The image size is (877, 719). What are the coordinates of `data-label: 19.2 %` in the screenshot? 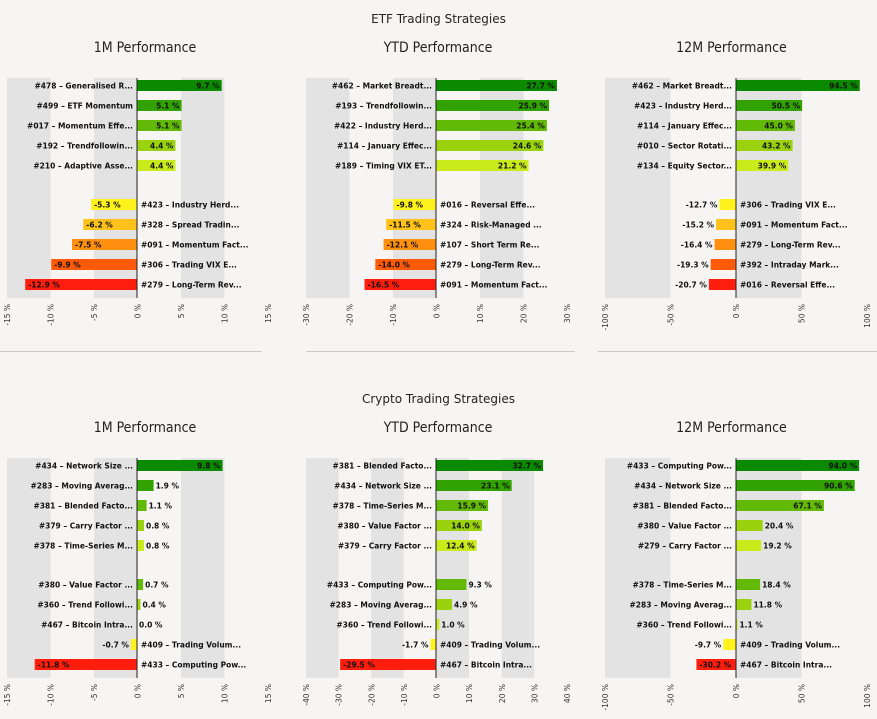 It's located at (777, 546).